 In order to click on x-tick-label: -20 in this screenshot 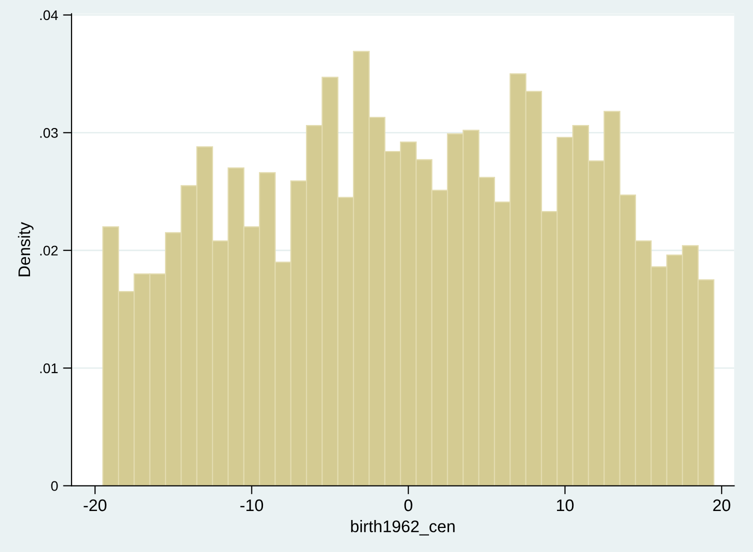, I will do `click(95, 505)`.